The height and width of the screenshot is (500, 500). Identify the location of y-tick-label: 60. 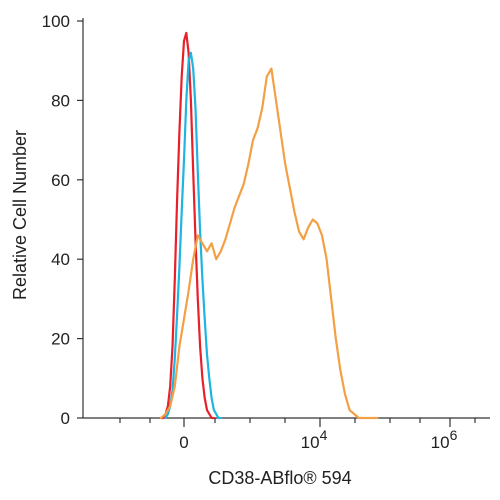
(60, 180).